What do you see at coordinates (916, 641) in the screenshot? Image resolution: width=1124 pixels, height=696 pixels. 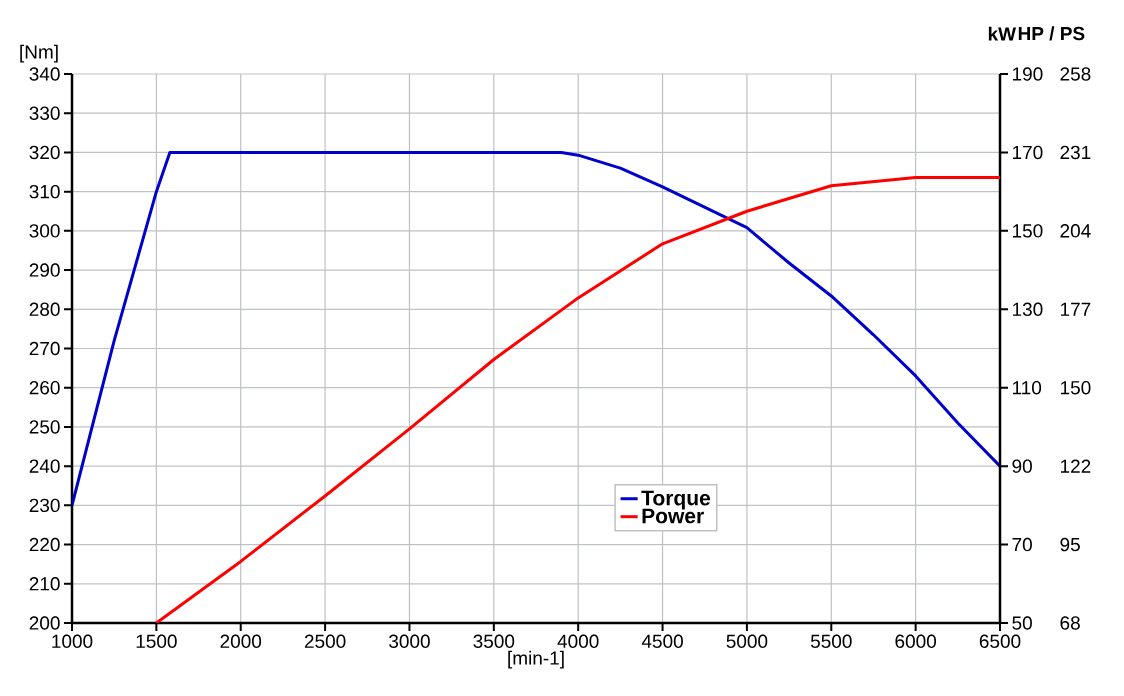 I see `x-tick-label: 6000` at bounding box center [916, 641].